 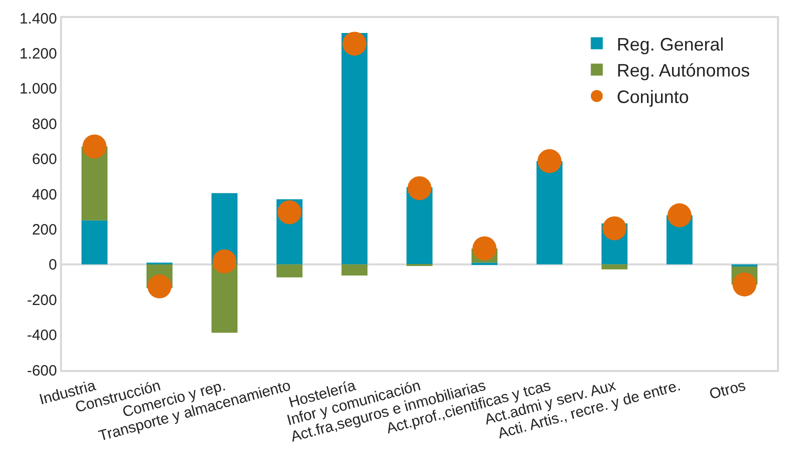 What do you see at coordinates (38, 19) in the screenshot?
I see `y-tick-label: 1.400` at bounding box center [38, 19].